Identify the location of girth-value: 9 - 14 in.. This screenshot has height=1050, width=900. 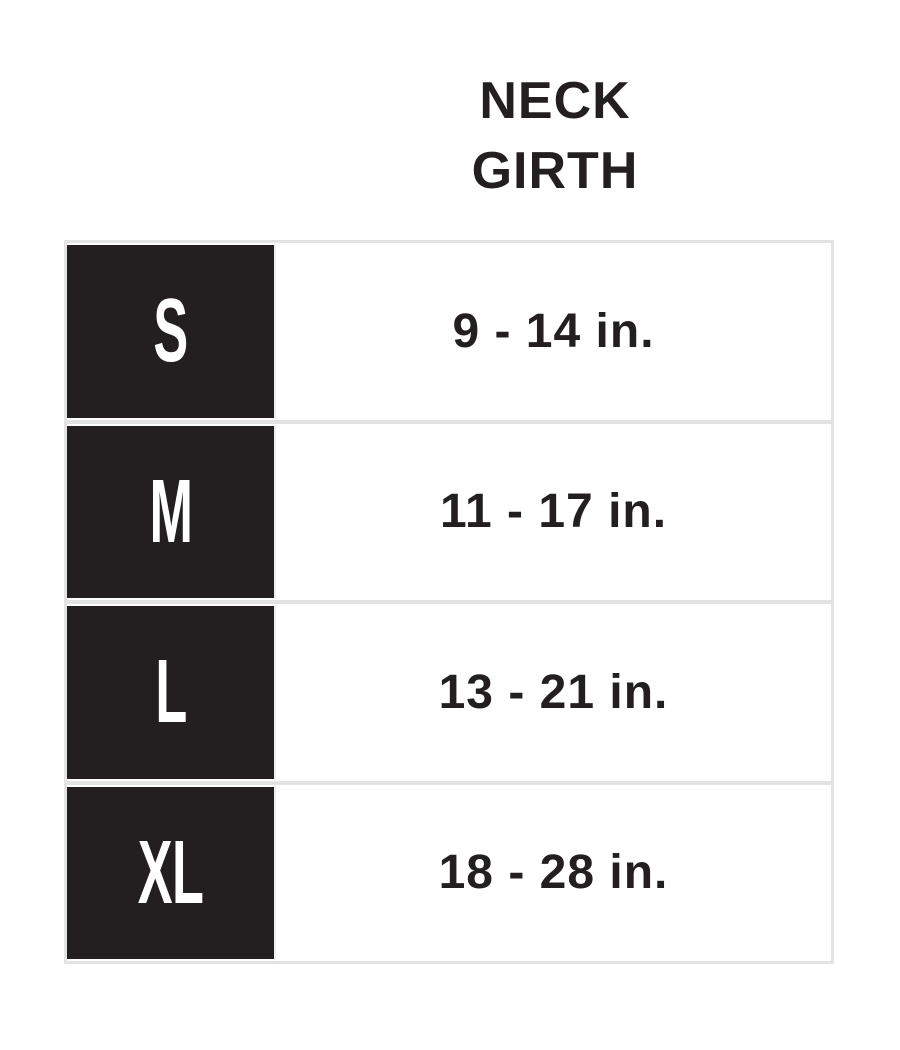
(553, 331).